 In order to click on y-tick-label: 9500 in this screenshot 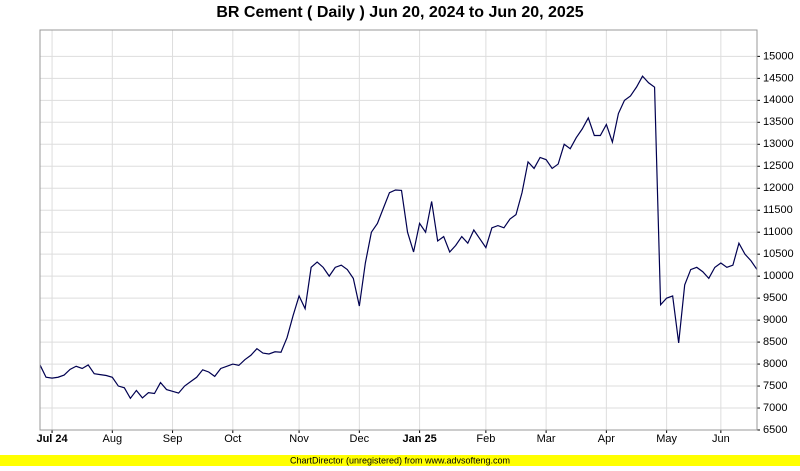, I will do `click(775, 298)`.